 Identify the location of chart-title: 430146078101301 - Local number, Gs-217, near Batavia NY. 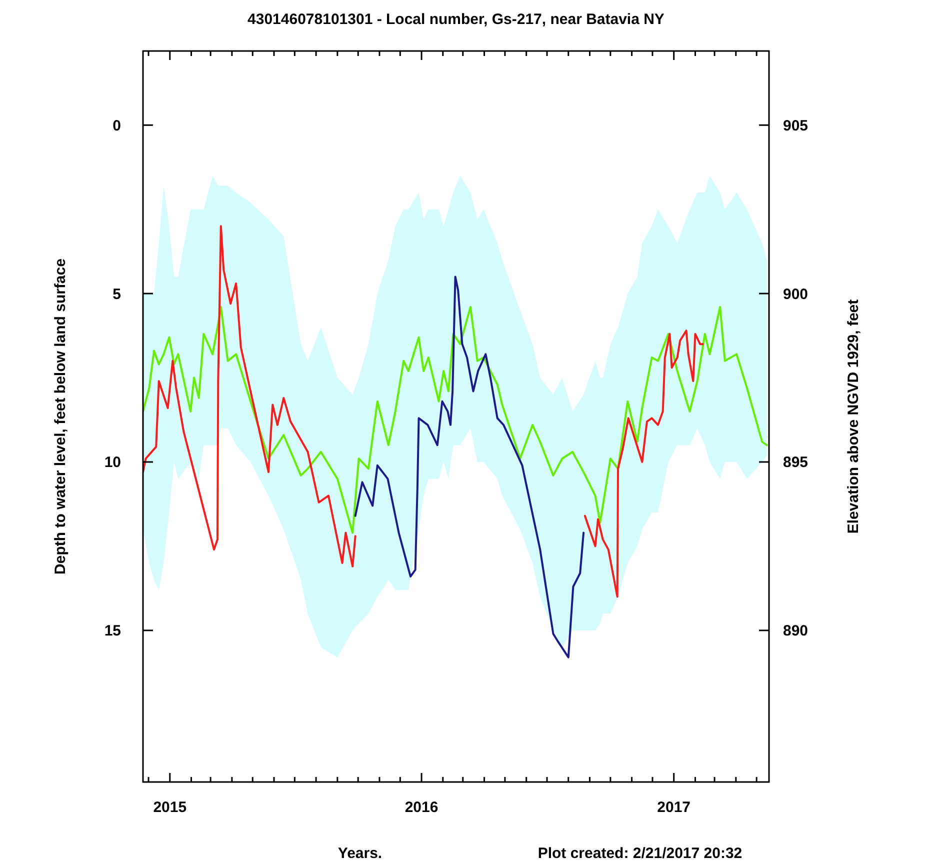
(456, 19).